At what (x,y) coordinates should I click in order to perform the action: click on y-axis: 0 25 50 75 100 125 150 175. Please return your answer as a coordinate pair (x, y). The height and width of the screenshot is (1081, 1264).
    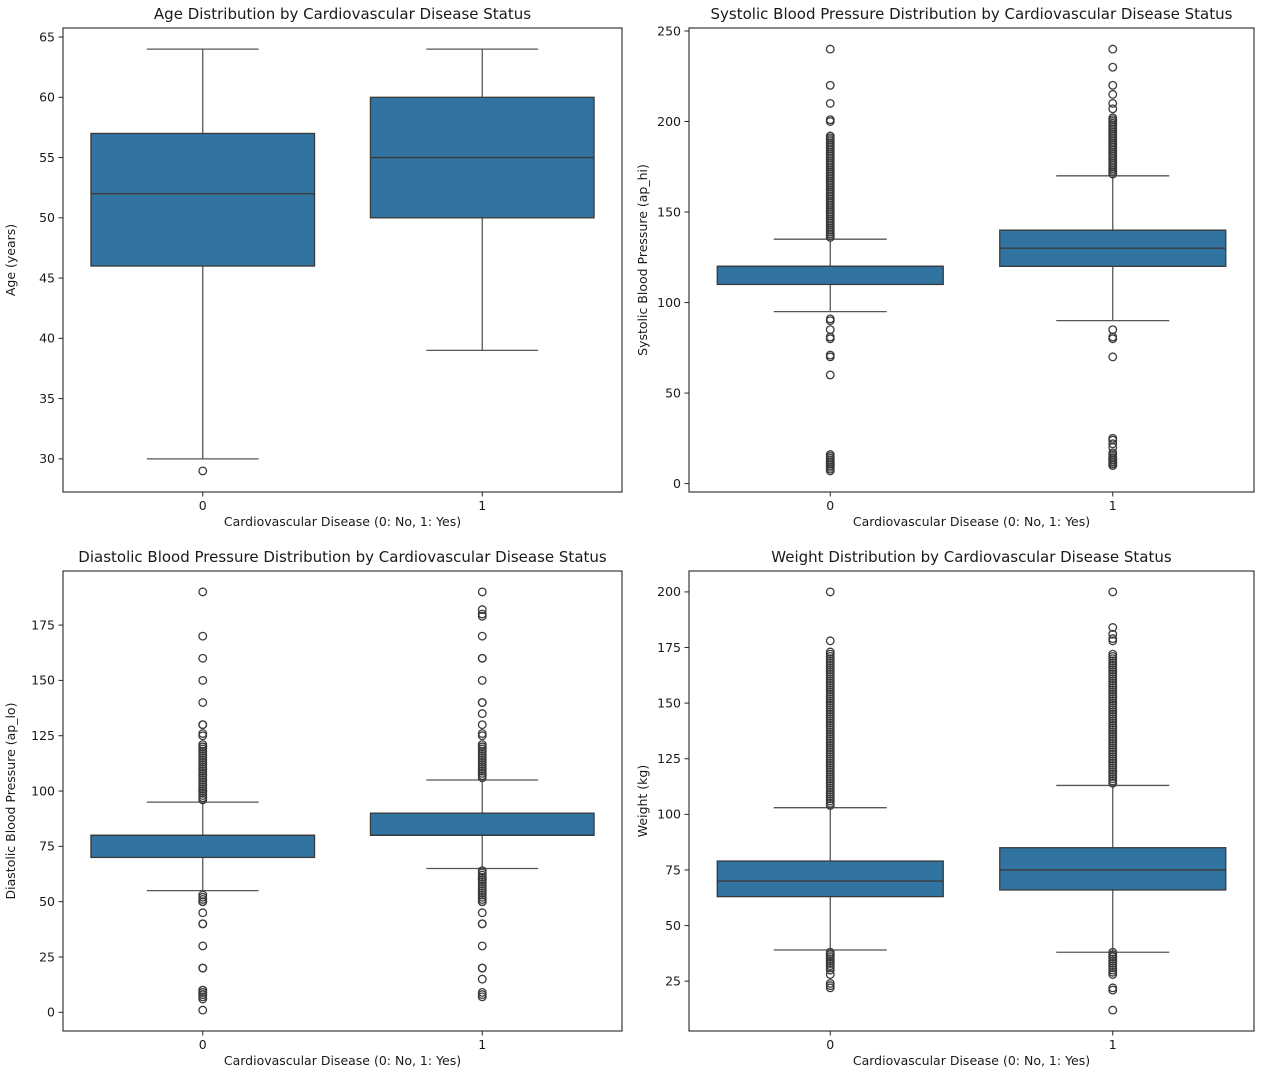
    Looking at the image, I should click on (47, 818).